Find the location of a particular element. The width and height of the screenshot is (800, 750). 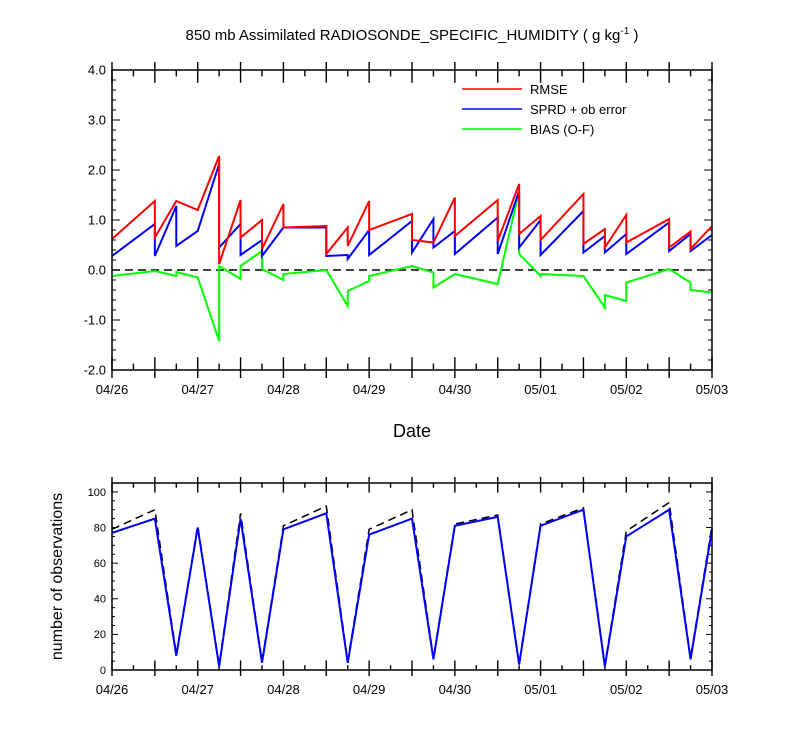

y-tick-label: 20 is located at coordinates (100, 635).